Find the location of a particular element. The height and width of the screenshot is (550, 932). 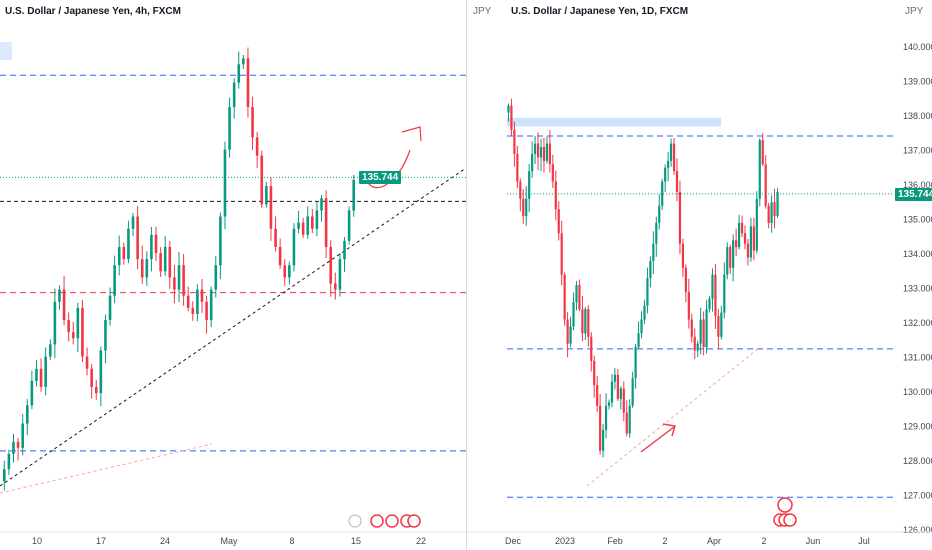

axis-unit-right: JPY is located at coordinates (914, 11).